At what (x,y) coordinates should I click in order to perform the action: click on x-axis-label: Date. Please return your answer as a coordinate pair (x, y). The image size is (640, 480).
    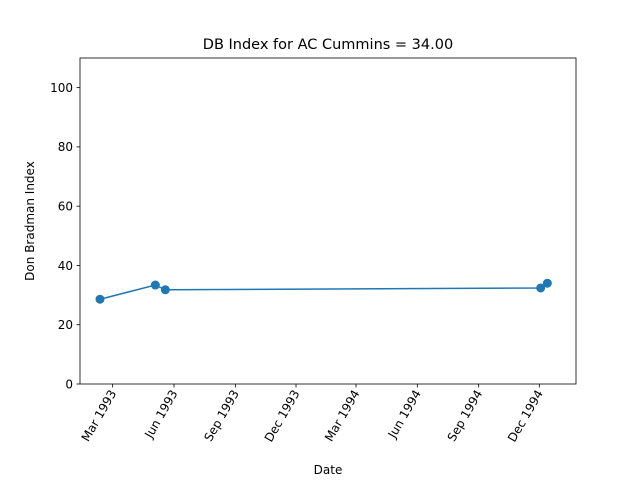
    Looking at the image, I should click on (328, 470).